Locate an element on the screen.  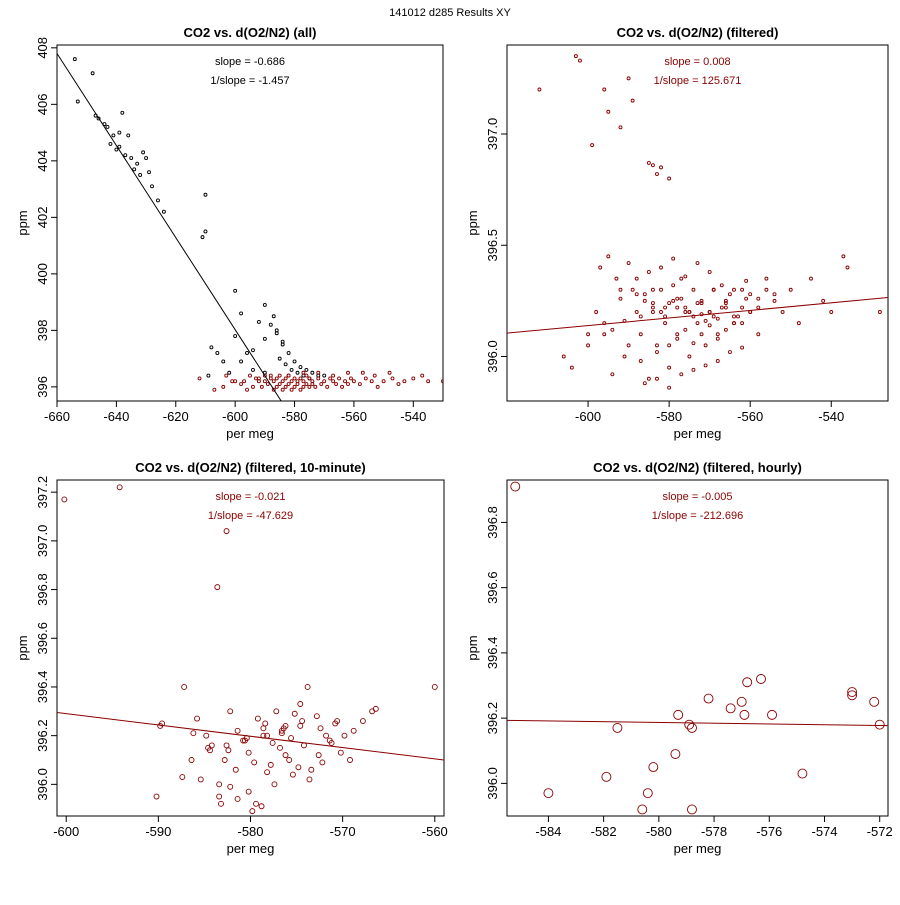
y-tick-label: 397.0 is located at coordinates (42, 541).